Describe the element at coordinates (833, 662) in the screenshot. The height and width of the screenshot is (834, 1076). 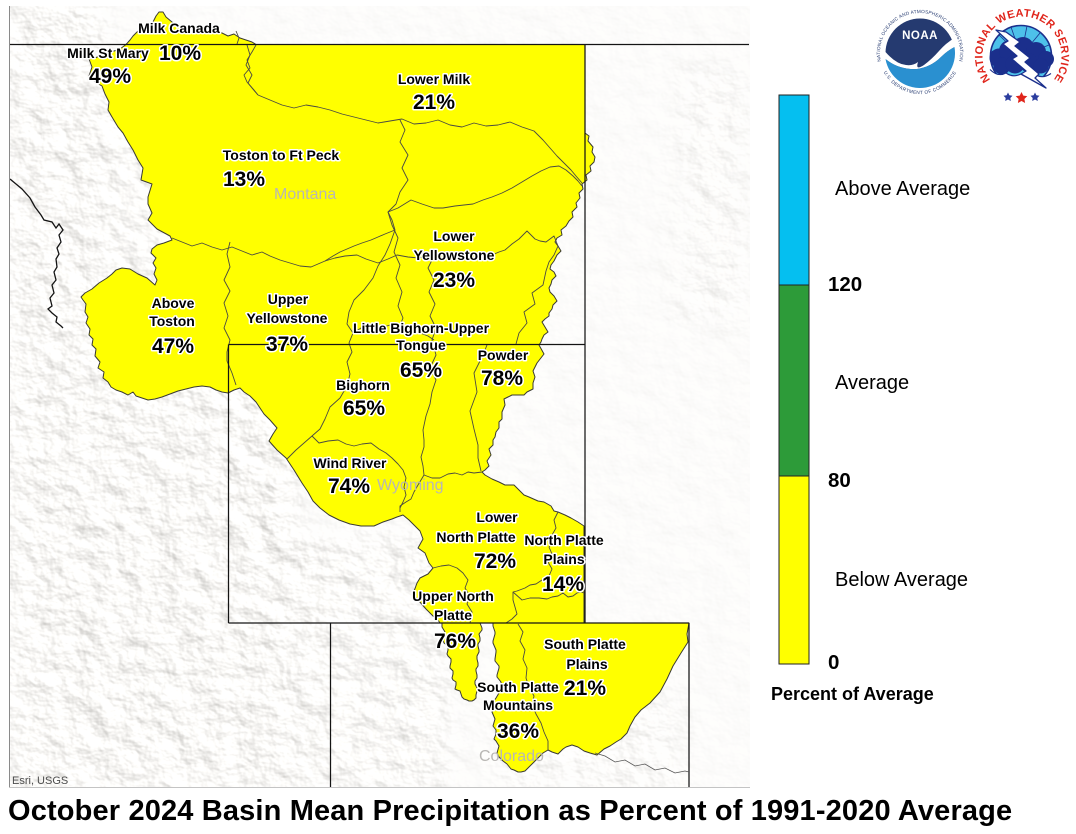
I see `svg-text: 0` at that location.